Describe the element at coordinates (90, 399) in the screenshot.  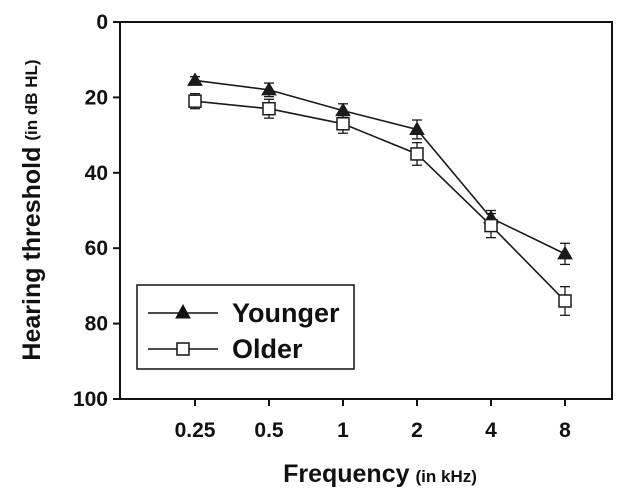
I see `y-tick-label: 100` at that location.